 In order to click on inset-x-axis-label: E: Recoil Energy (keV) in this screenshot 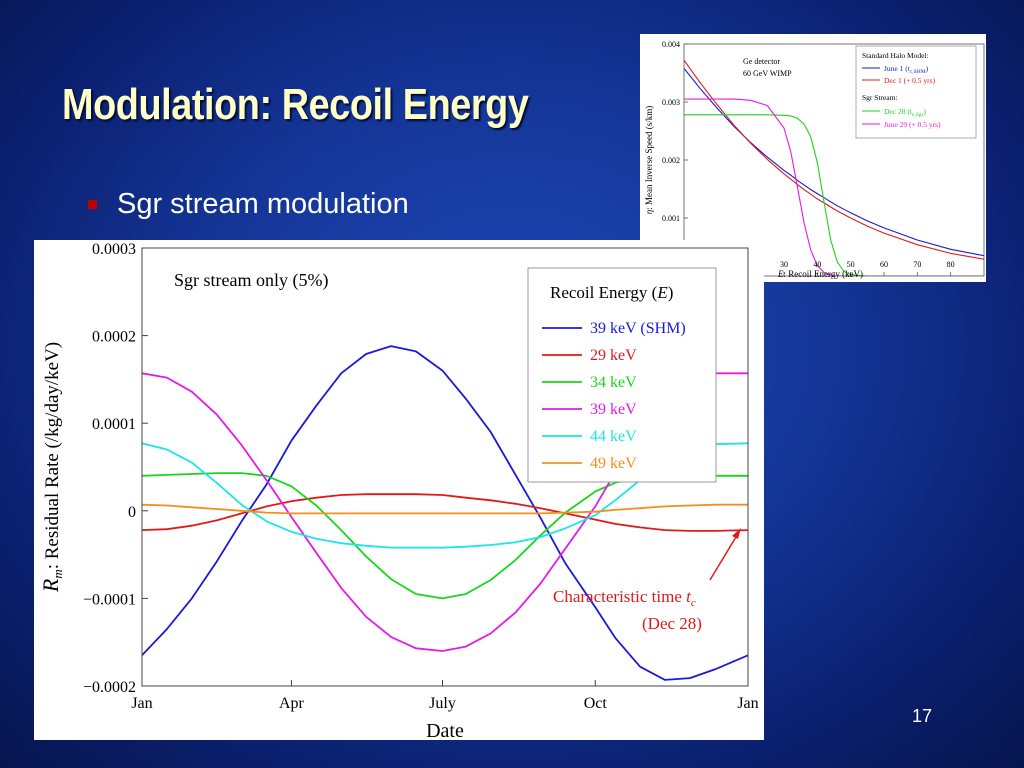, I will do `click(820, 274)`.